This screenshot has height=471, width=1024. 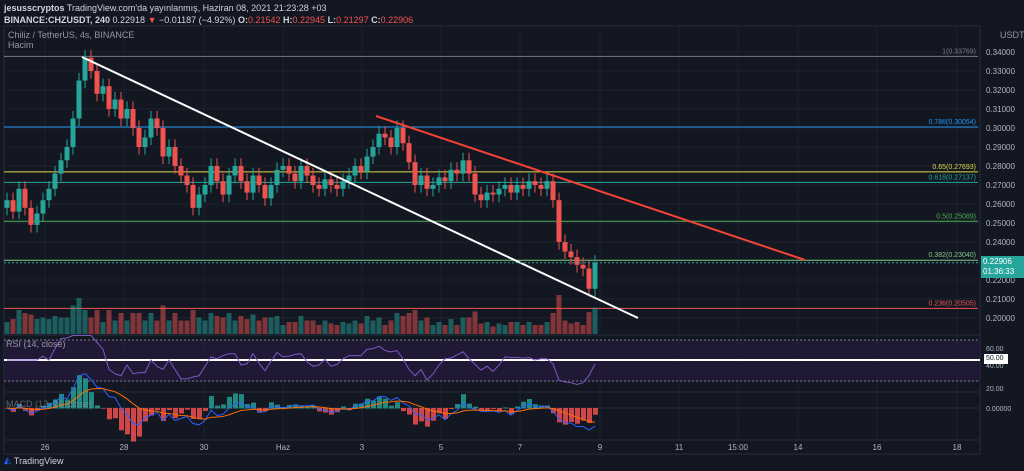 What do you see at coordinates (798, 447) in the screenshot?
I see `time-tick: 14` at bounding box center [798, 447].